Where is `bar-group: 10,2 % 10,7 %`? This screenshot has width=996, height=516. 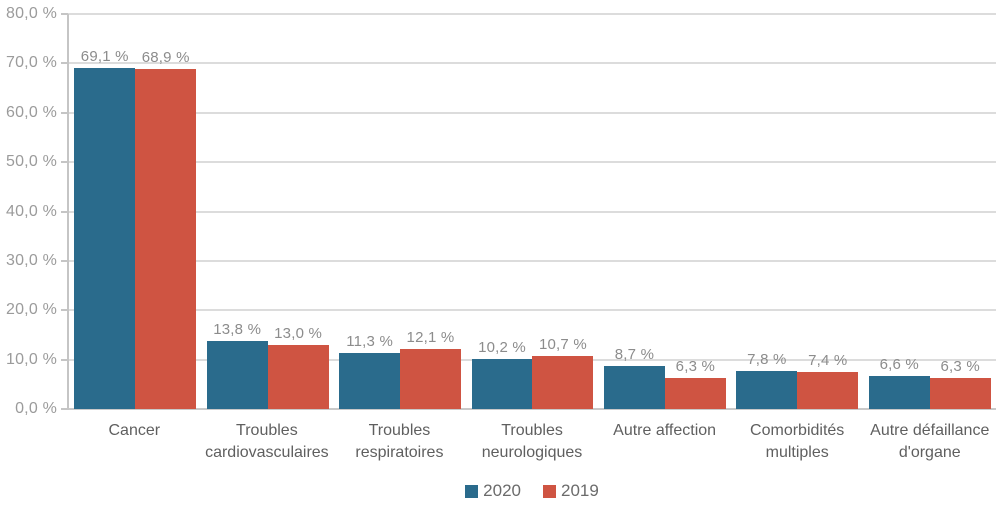
bar-group: 10,2 % 10,7 % is located at coordinates (532, 211).